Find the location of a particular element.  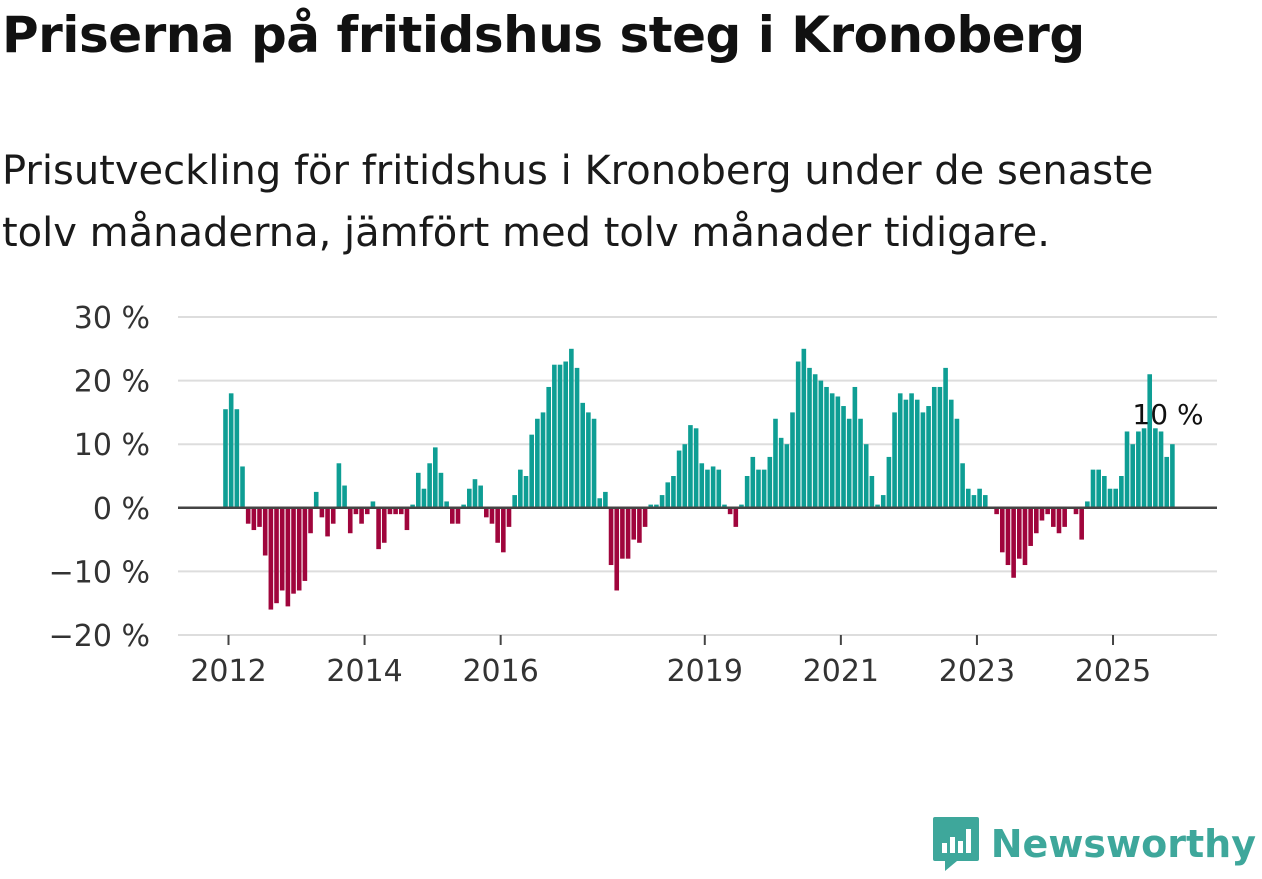

brand-name: Newsworthy is located at coordinates (1123, 844).